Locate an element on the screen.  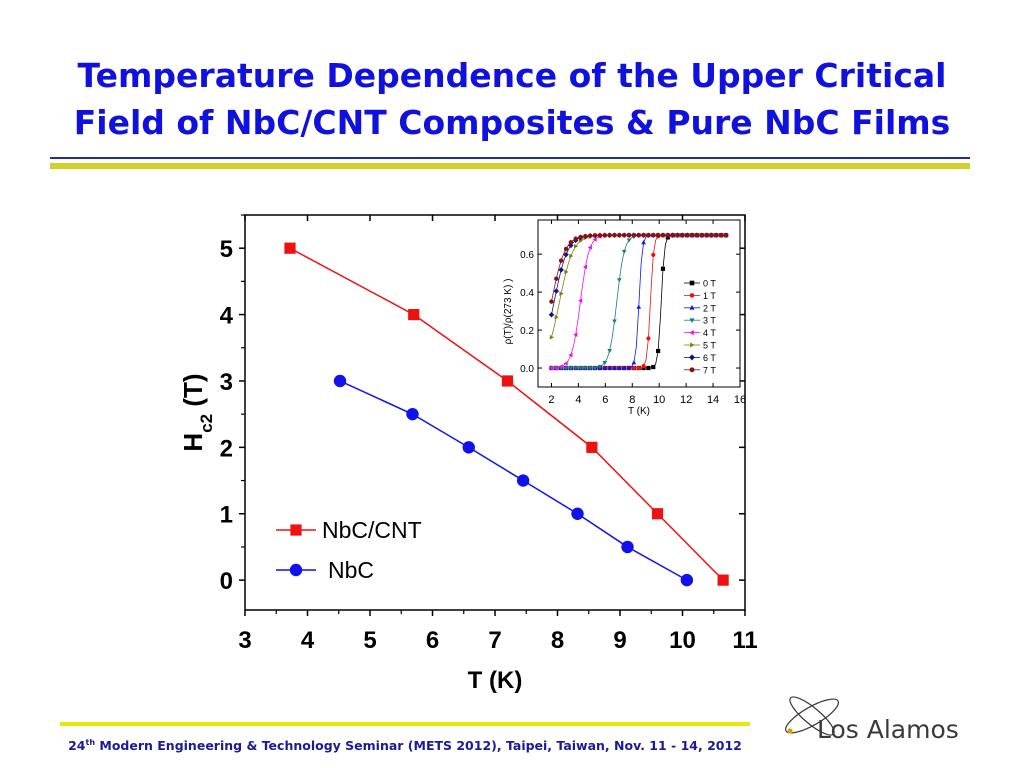
title-rule-yellow is located at coordinates (510, 166).